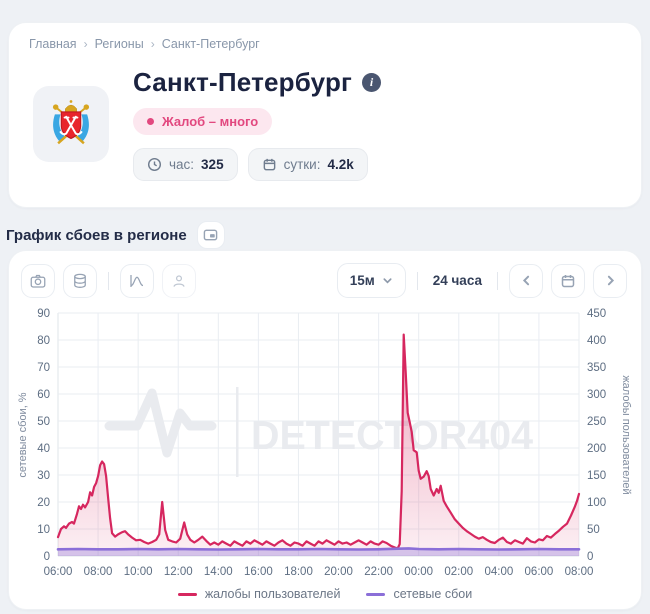 The width and height of the screenshot is (650, 614). I want to click on svg-text: 70, so click(43, 368).